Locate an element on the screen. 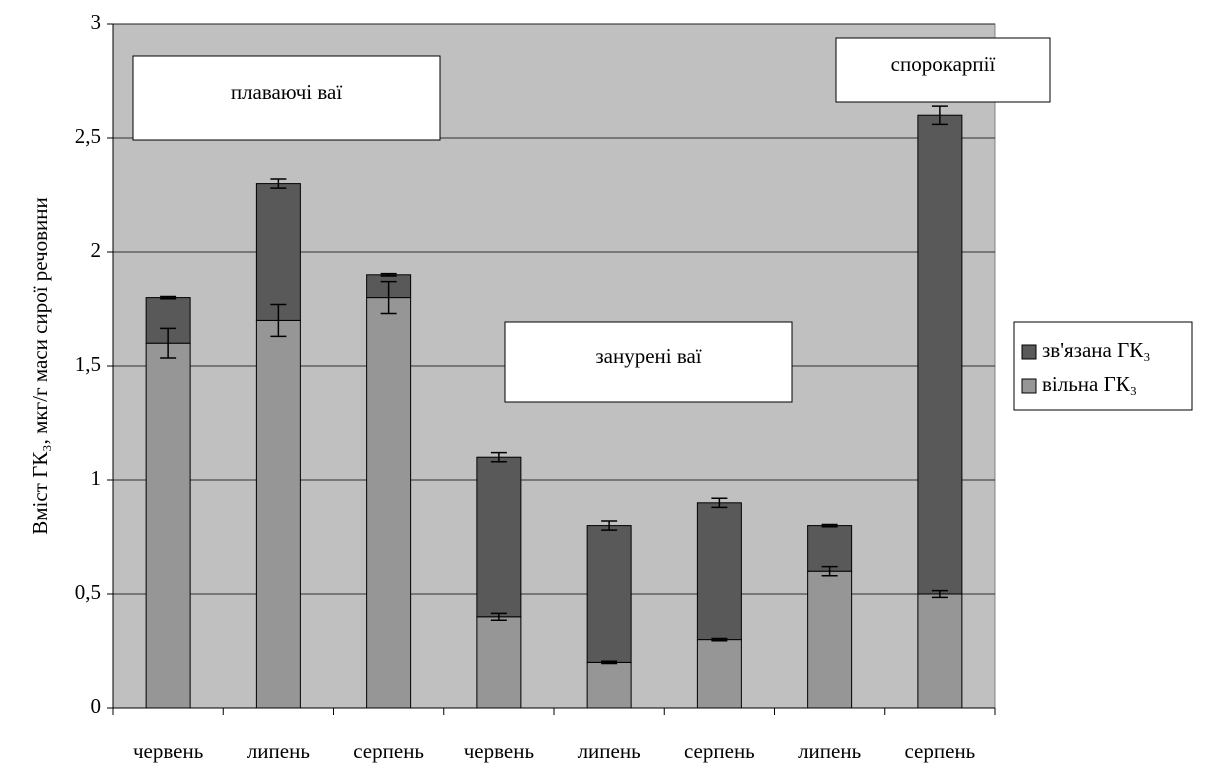  y-tick-label: 1 is located at coordinates (96, 478).